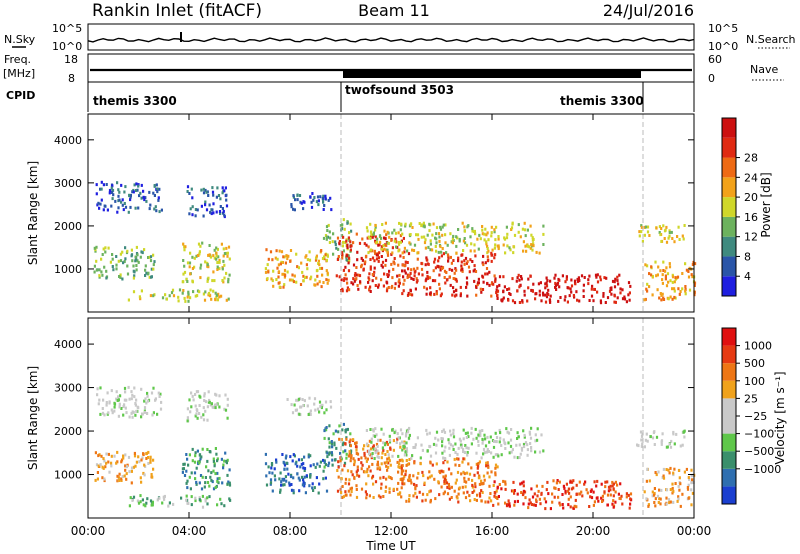 The image size is (800, 554). What do you see at coordinates (764, 69) in the screenshot?
I see `nave-label: Nave` at bounding box center [764, 69].